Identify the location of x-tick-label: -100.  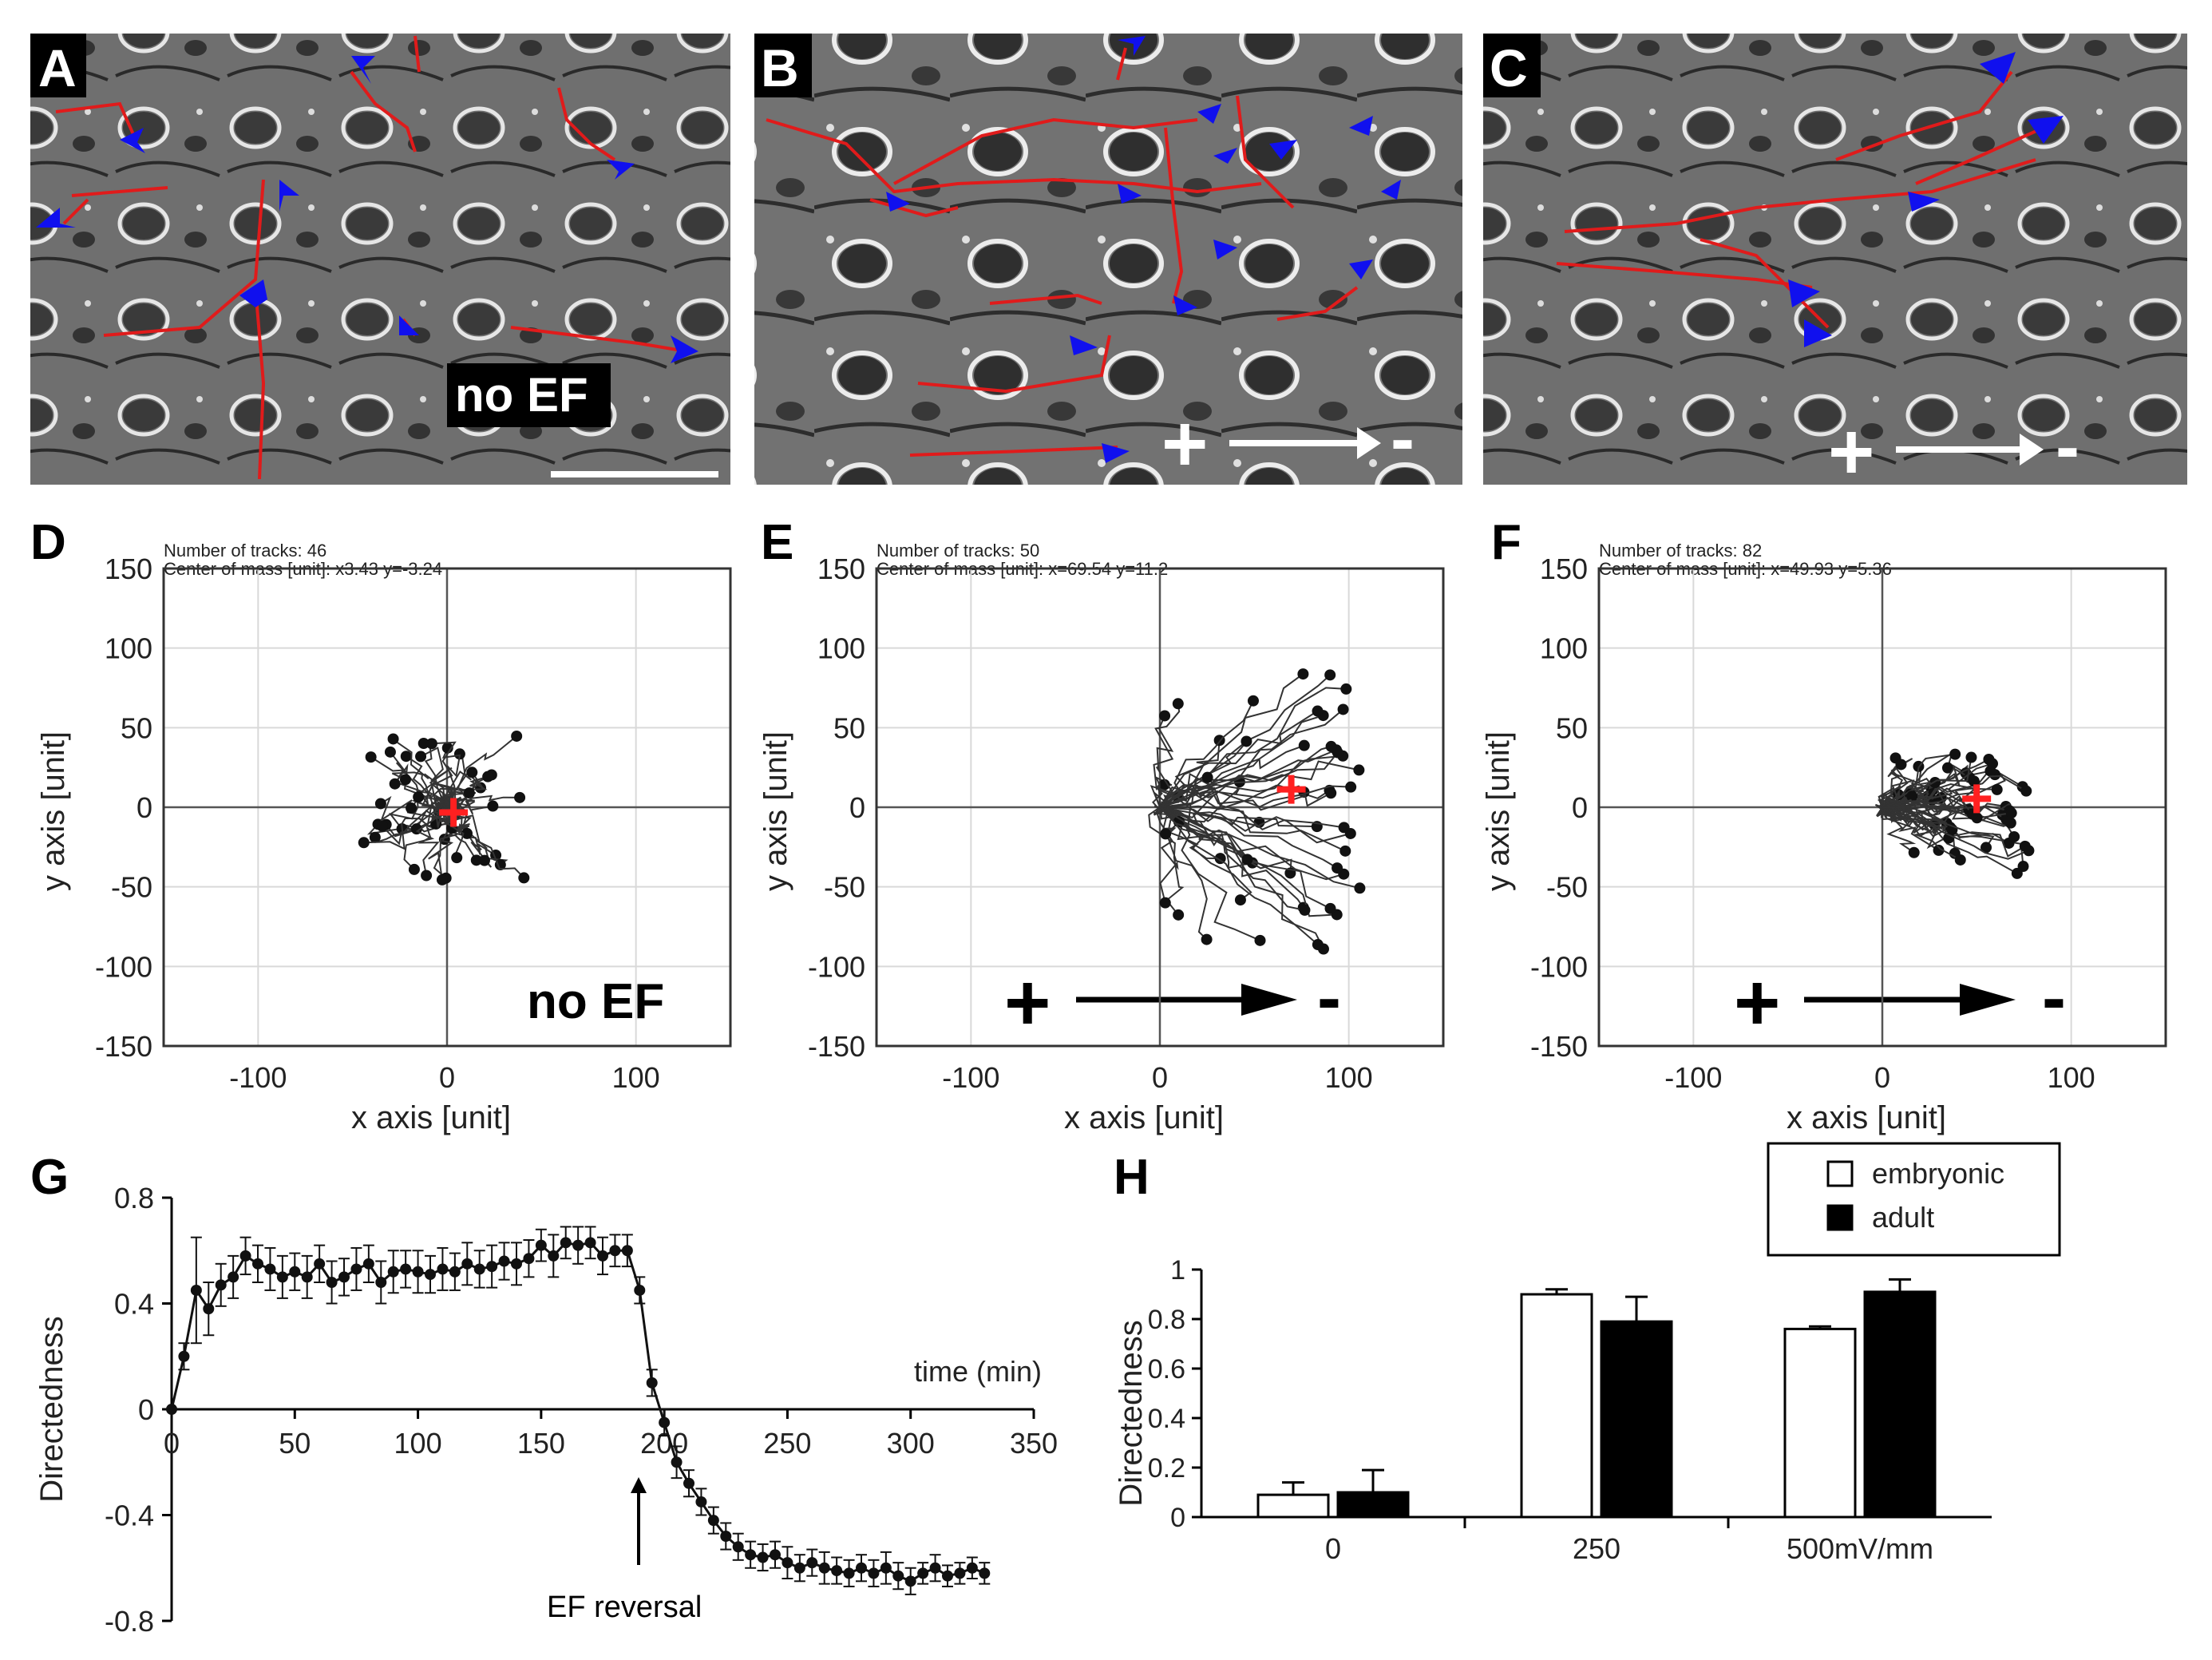
(970, 1077).